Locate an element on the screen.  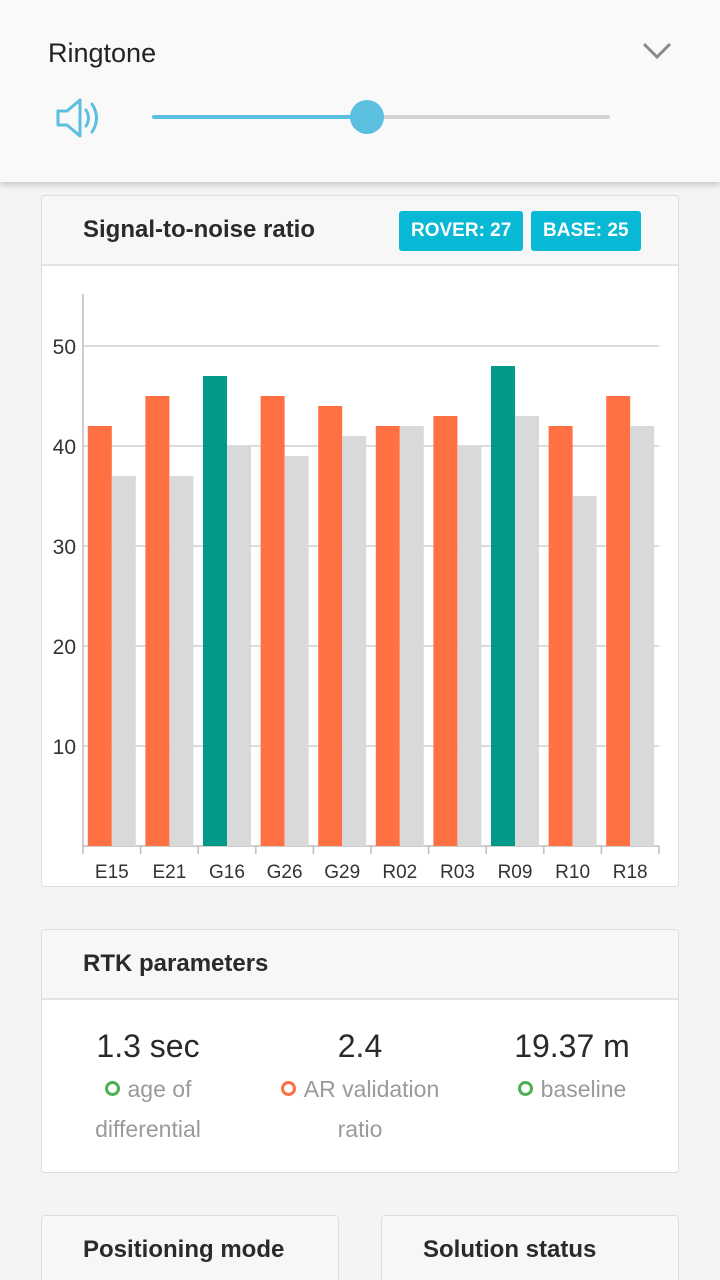
rtk-ar-validation-ratio: 2.4 AR validation ratio is located at coordinates (360, 1074).